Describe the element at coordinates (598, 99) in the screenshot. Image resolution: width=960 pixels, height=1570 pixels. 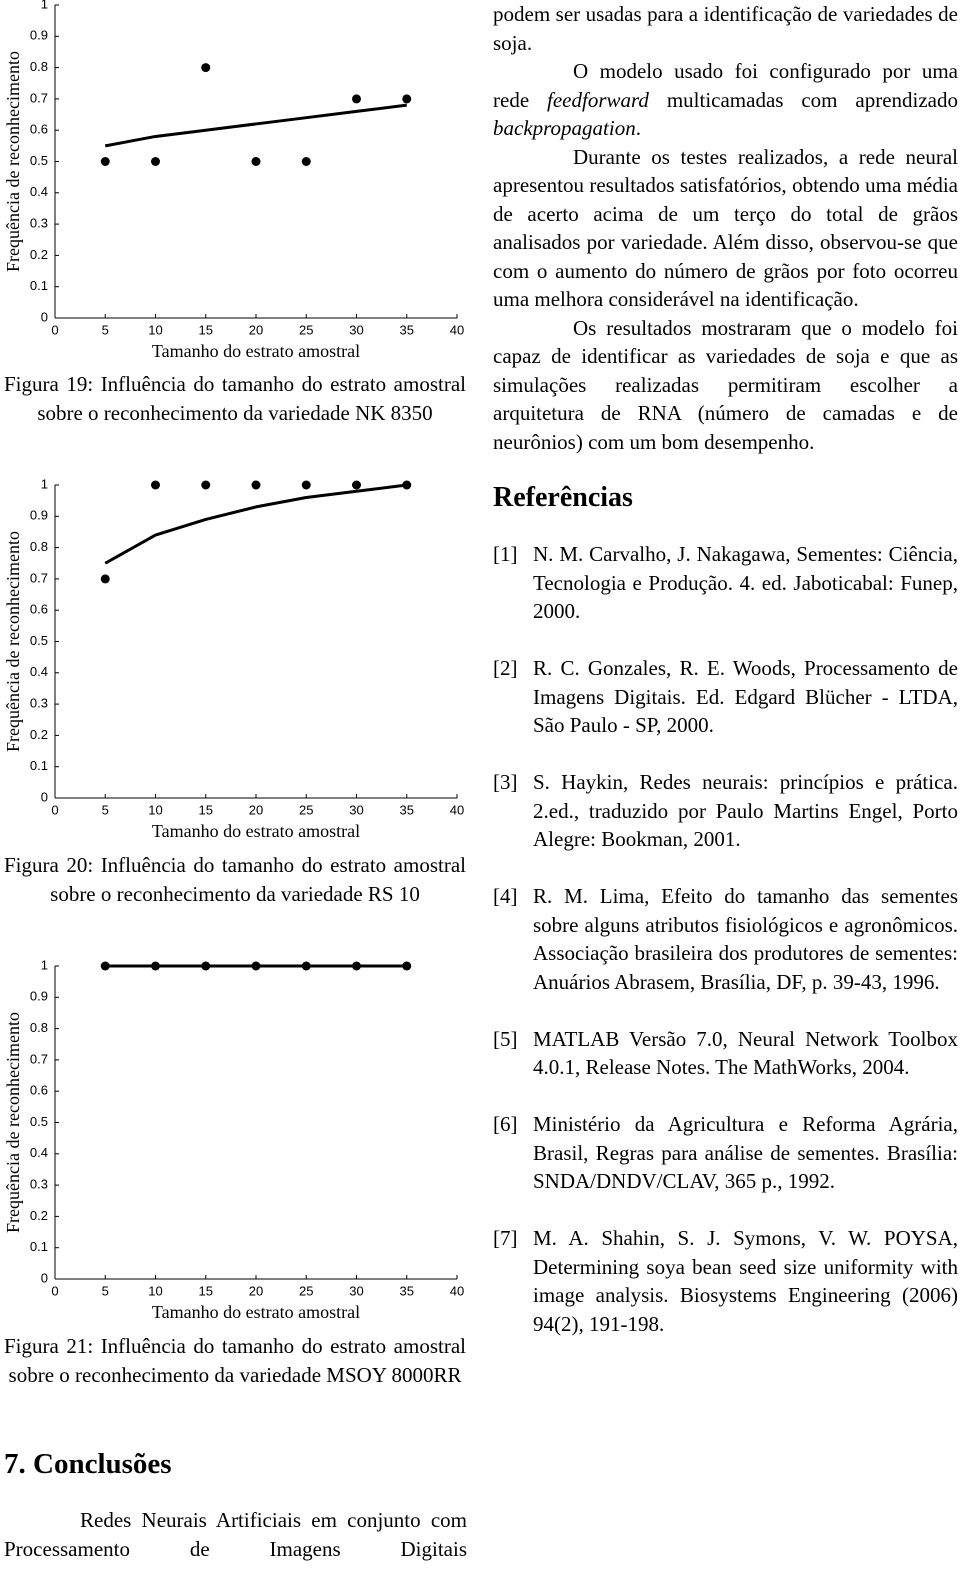
I see `italic-text: feedforward` at that location.